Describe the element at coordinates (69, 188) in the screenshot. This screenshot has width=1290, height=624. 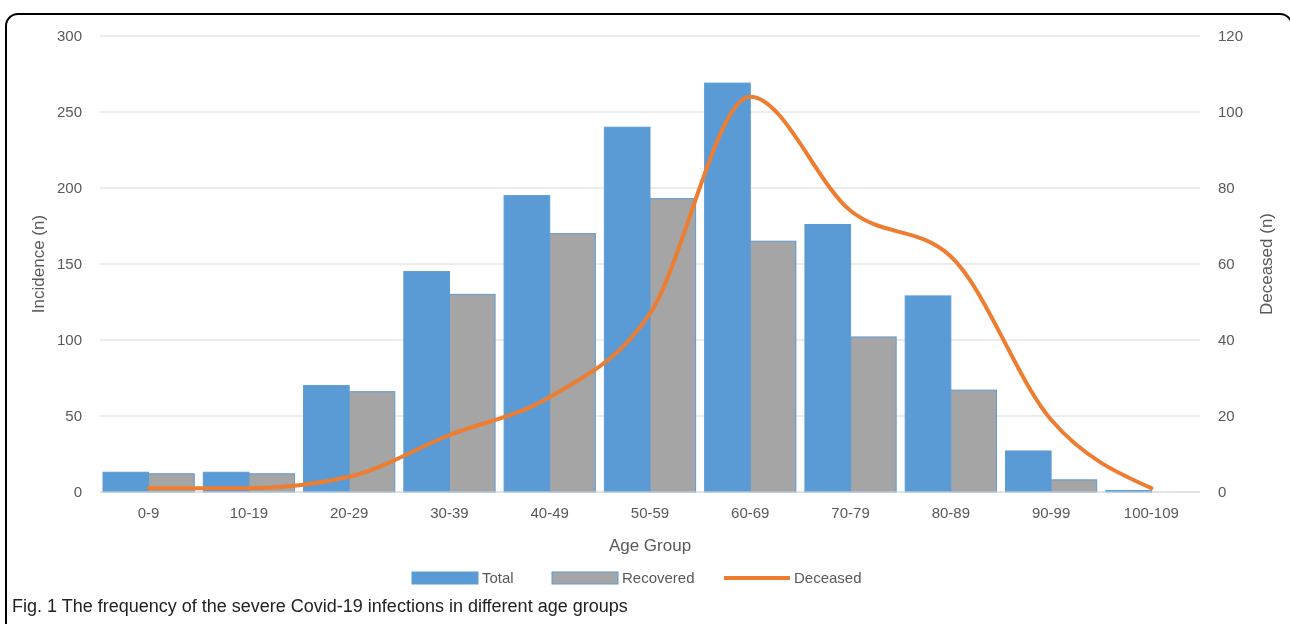
I see `y-tick-label: 200` at that location.